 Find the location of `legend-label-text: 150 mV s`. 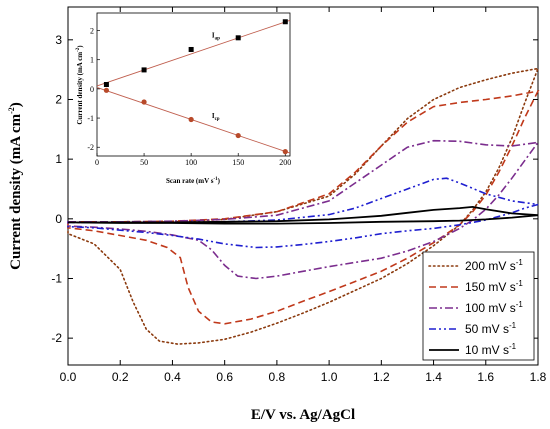

legend-label-text: 150 mV s is located at coordinates (490, 287).